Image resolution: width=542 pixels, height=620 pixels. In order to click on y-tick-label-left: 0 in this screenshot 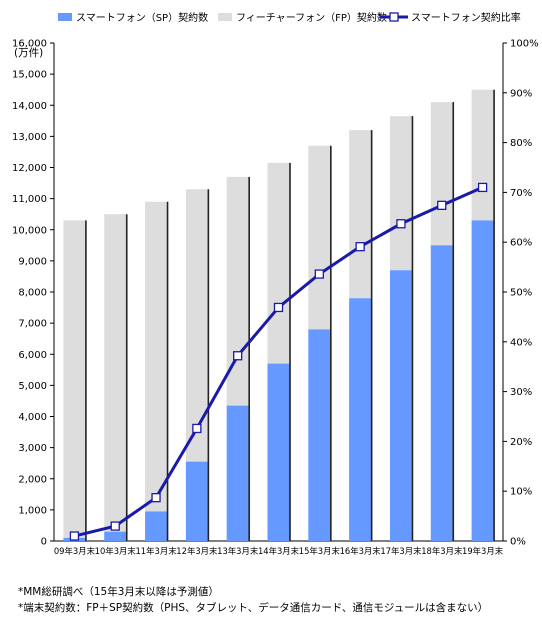, I will do `click(44, 542)`.